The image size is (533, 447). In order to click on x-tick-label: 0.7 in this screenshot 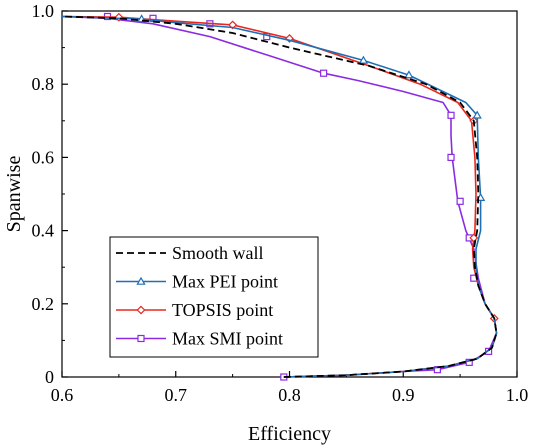, I will do `click(176, 395)`.